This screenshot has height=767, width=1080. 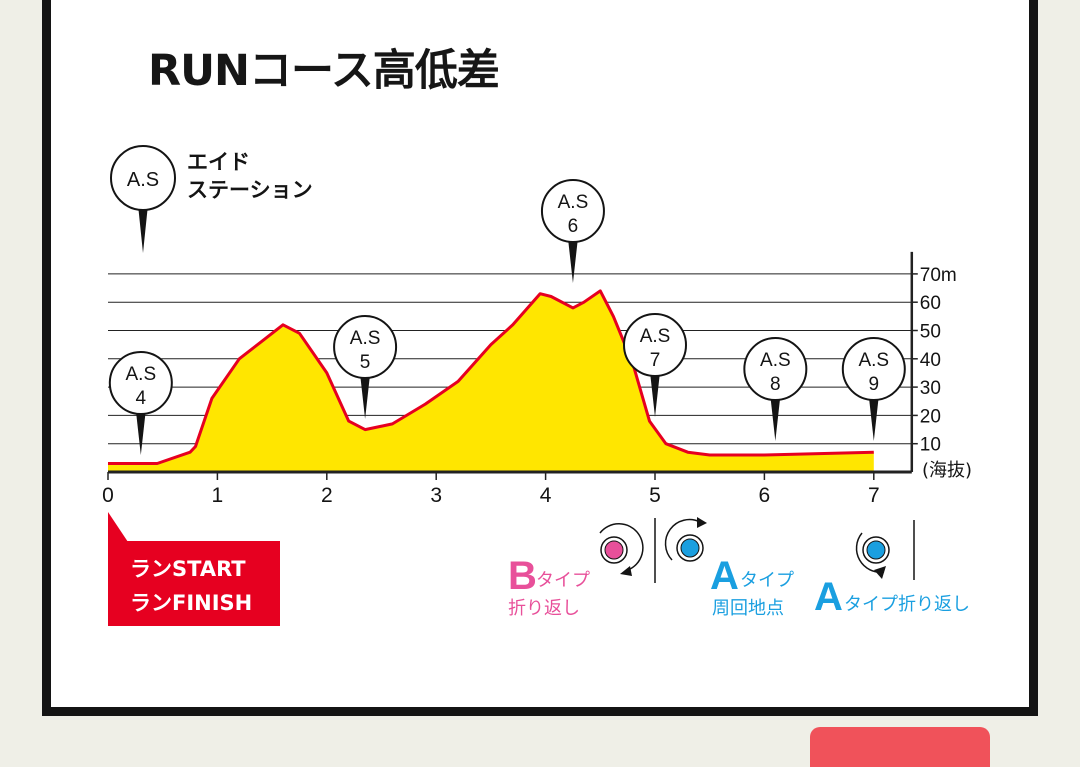 What do you see at coordinates (930, 332) in the screenshot?
I see `y-tick-label-50: 50` at bounding box center [930, 332].